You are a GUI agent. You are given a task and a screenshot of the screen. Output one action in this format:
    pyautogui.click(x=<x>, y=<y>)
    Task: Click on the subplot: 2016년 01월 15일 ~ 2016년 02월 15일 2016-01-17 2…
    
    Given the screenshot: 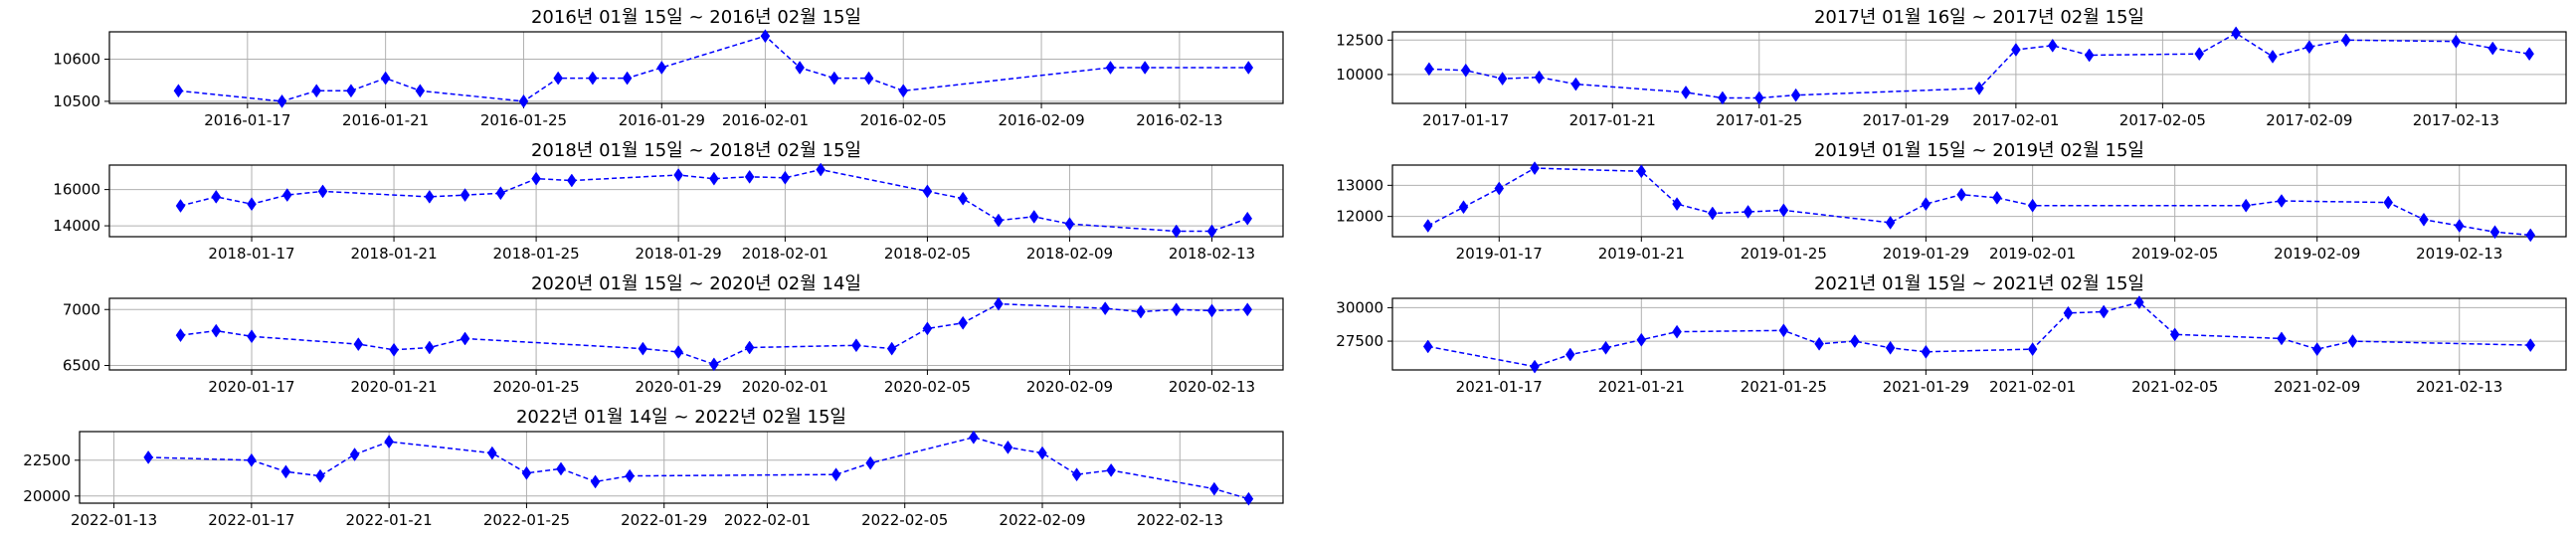 What is the action you would take?
    pyautogui.click(x=668, y=68)
    